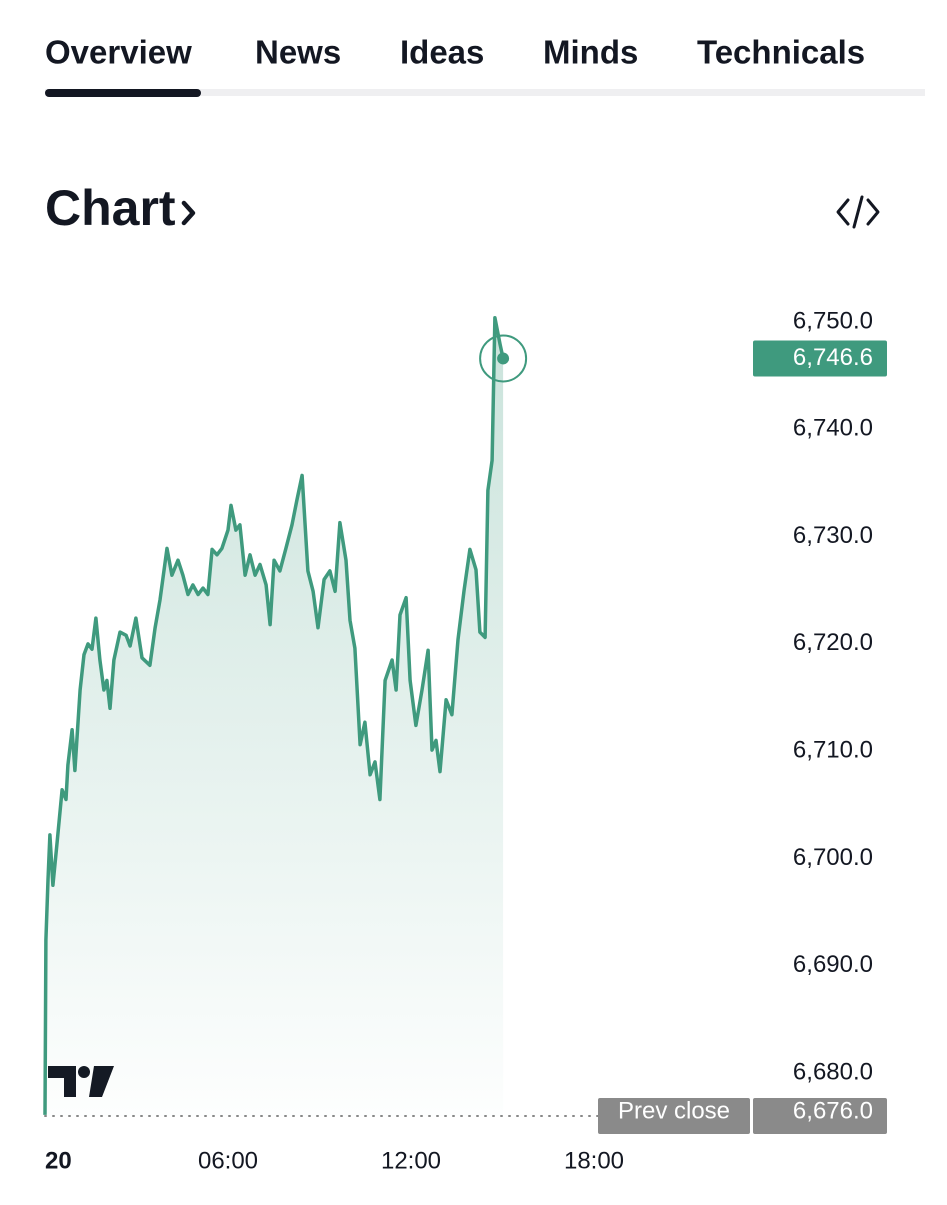  What do you see at coordinates (590, 52) in the screenshot?
I see `tab: Minds` at bounding box center [590, 52].